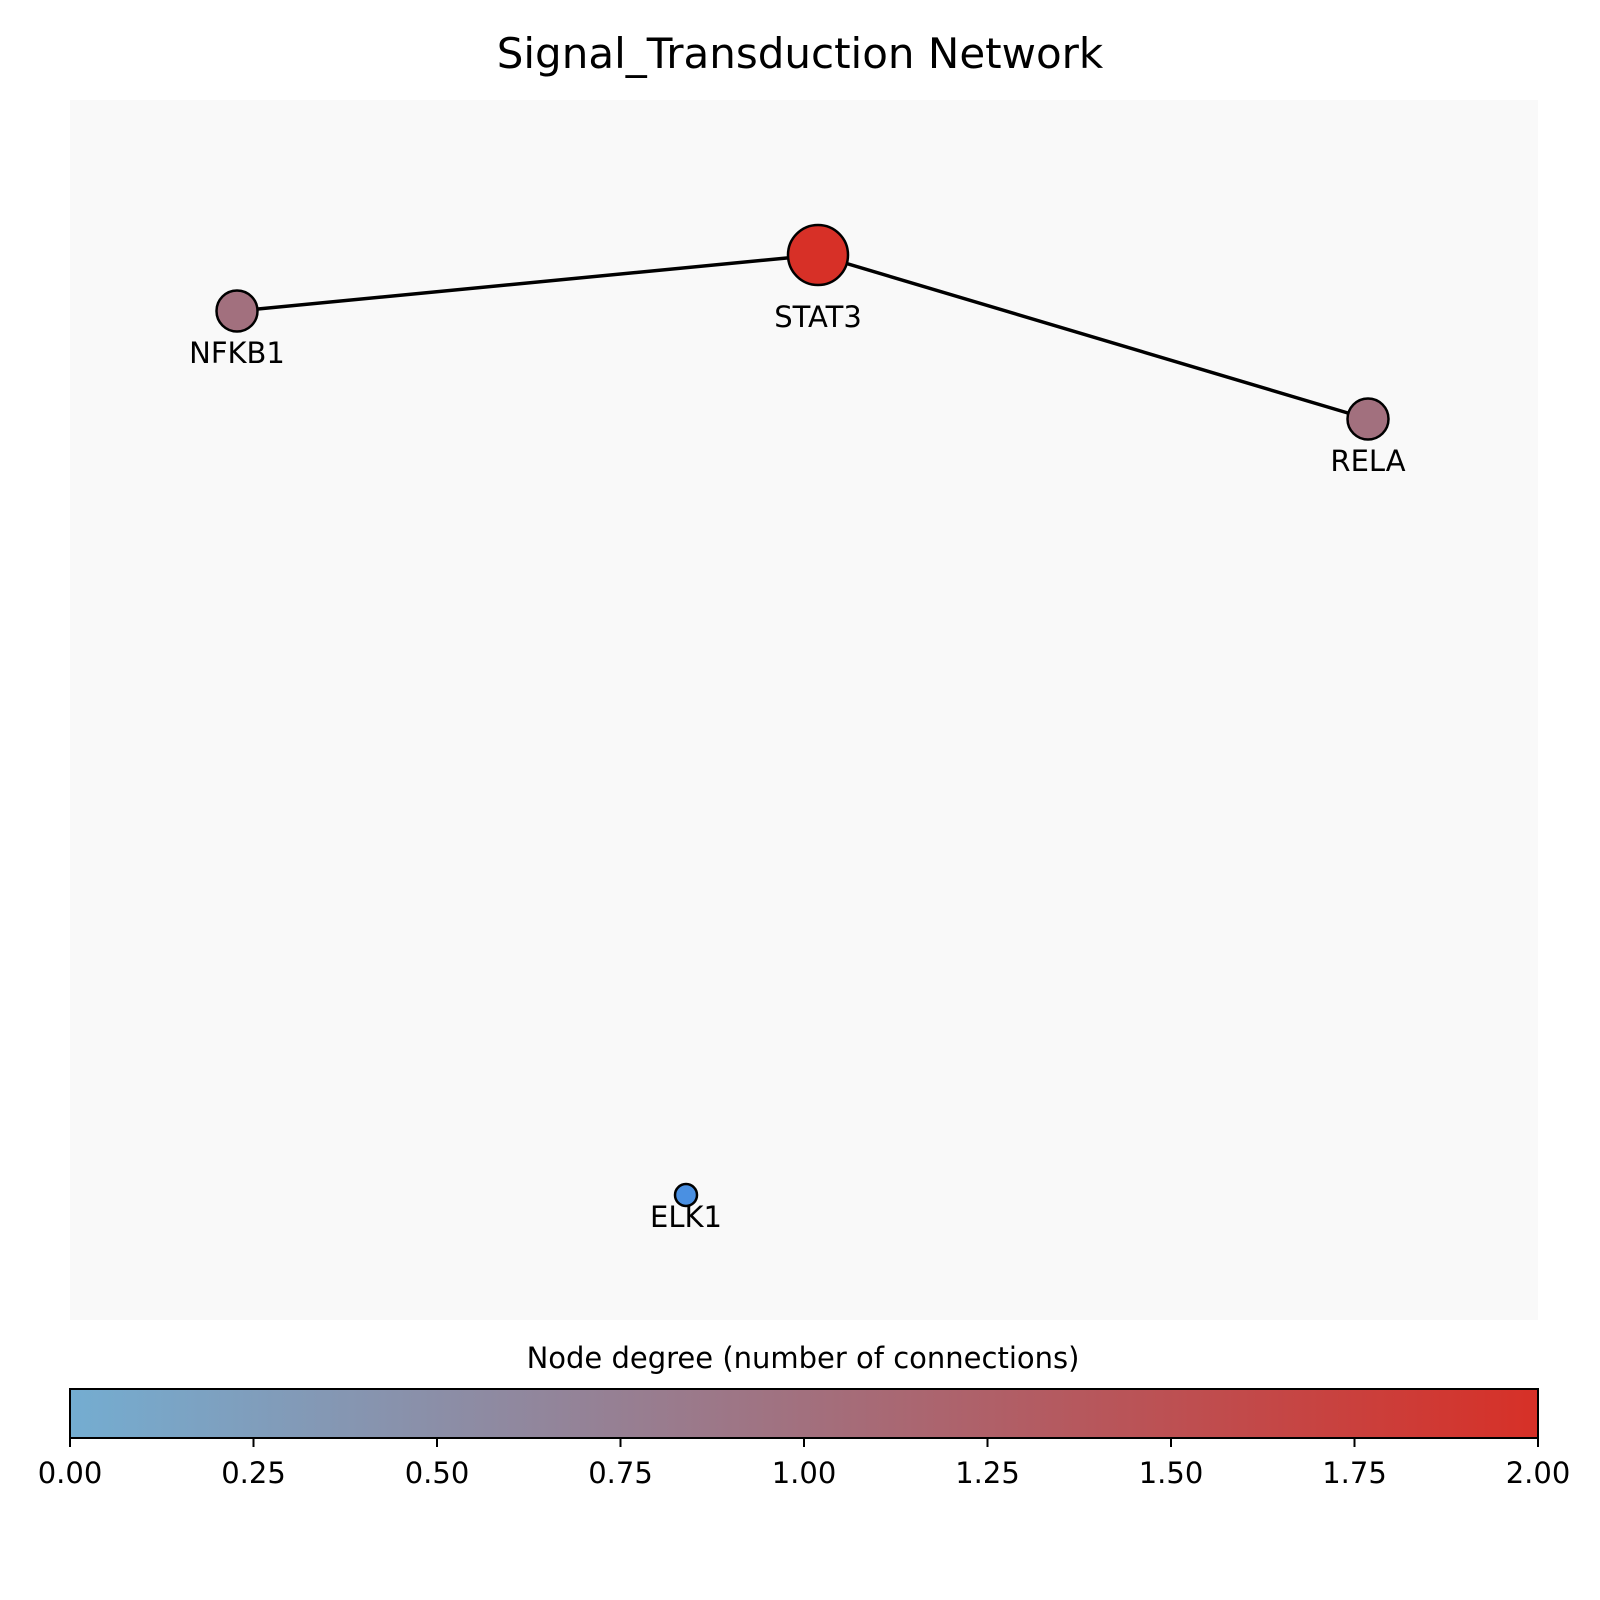 The image size is (1600, 1600). Describe the element at coordinates (70, 1473) in the screenshot. I see `colorbar-tick-label: 0.00` at that location.